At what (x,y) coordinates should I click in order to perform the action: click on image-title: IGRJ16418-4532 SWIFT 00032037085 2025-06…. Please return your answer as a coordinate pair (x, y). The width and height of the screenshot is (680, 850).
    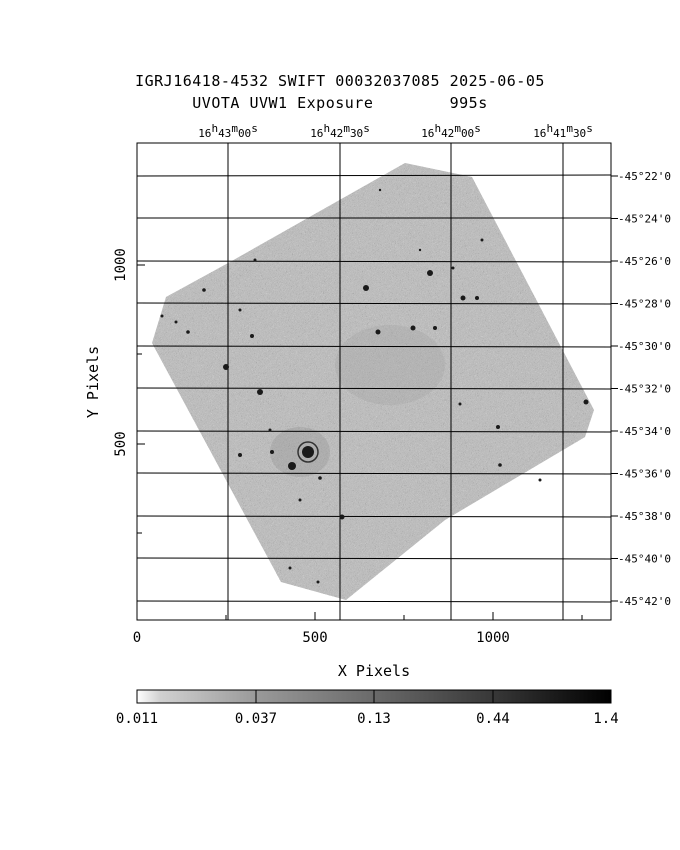
    Looking at the image, I should click on (340, 81).